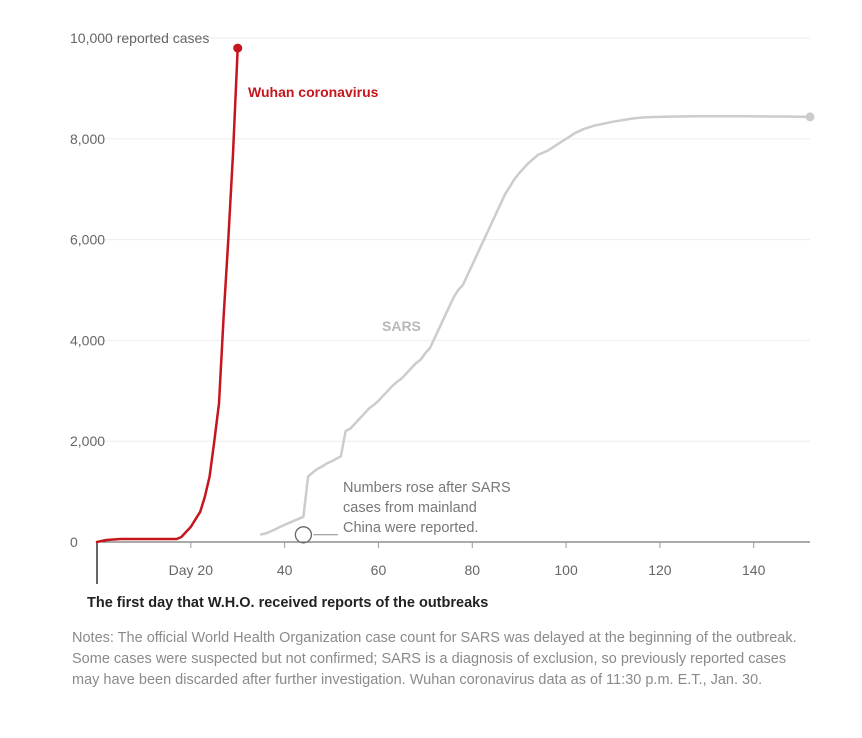  What do you see at coordinates (139, 38) in the screenshot?
I see `y-tick-label: 10,000 reported cases` at bounding box center [139, 38].